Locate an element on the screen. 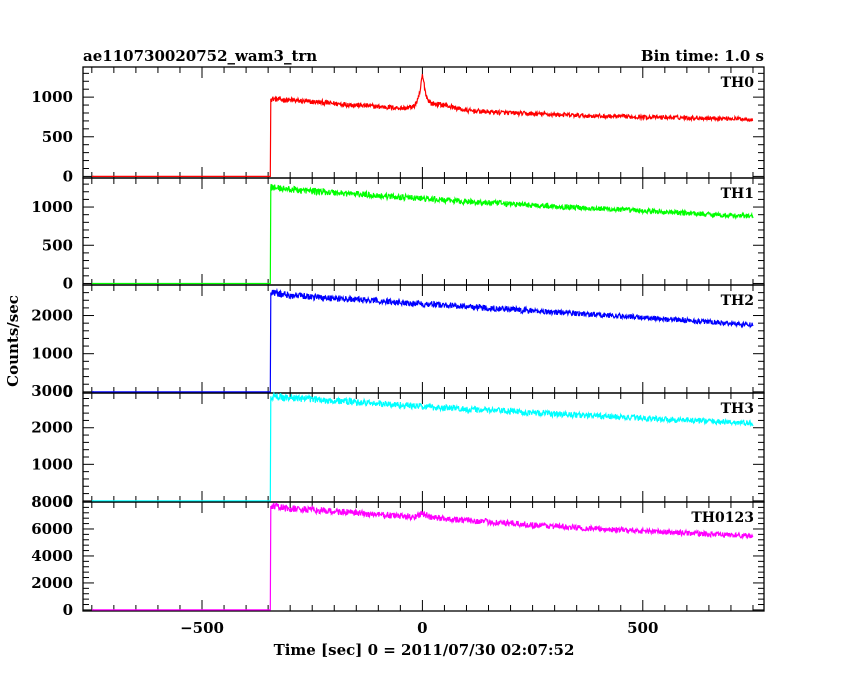 The height and width of the screenshot is (685, 850). y-tick-label-th0123: 6000 is located at coordinates (52, 529).